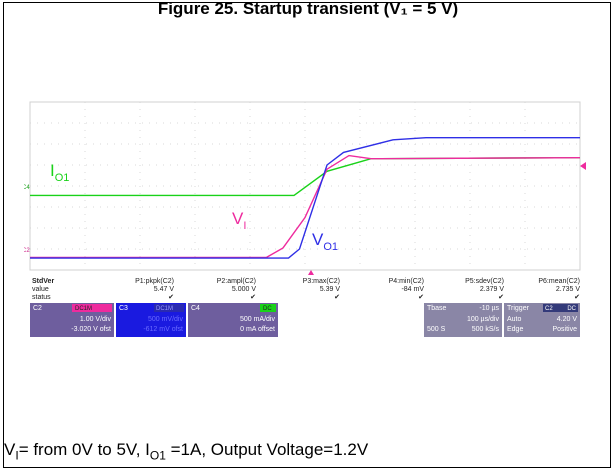 The width and height of the screenshot is (616, 471). What do you see at coordinates (253, 297) in the screenshot?
I see `meas-status-2: ✔` at bounding box center [253, 297].